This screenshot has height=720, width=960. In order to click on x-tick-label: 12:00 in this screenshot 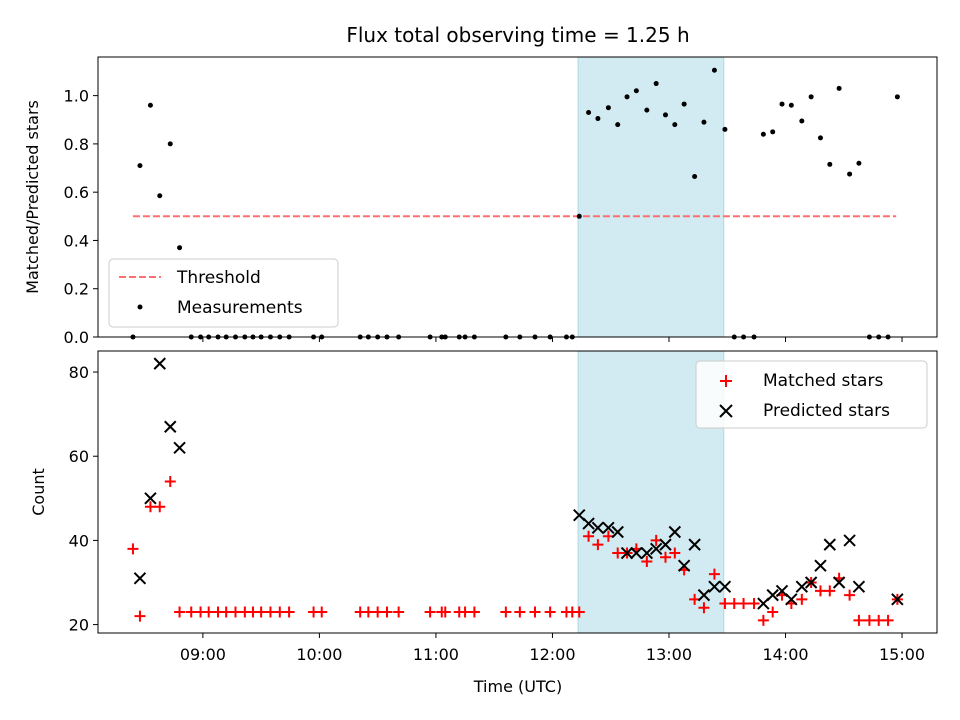, I will do `click(552, 654)`.